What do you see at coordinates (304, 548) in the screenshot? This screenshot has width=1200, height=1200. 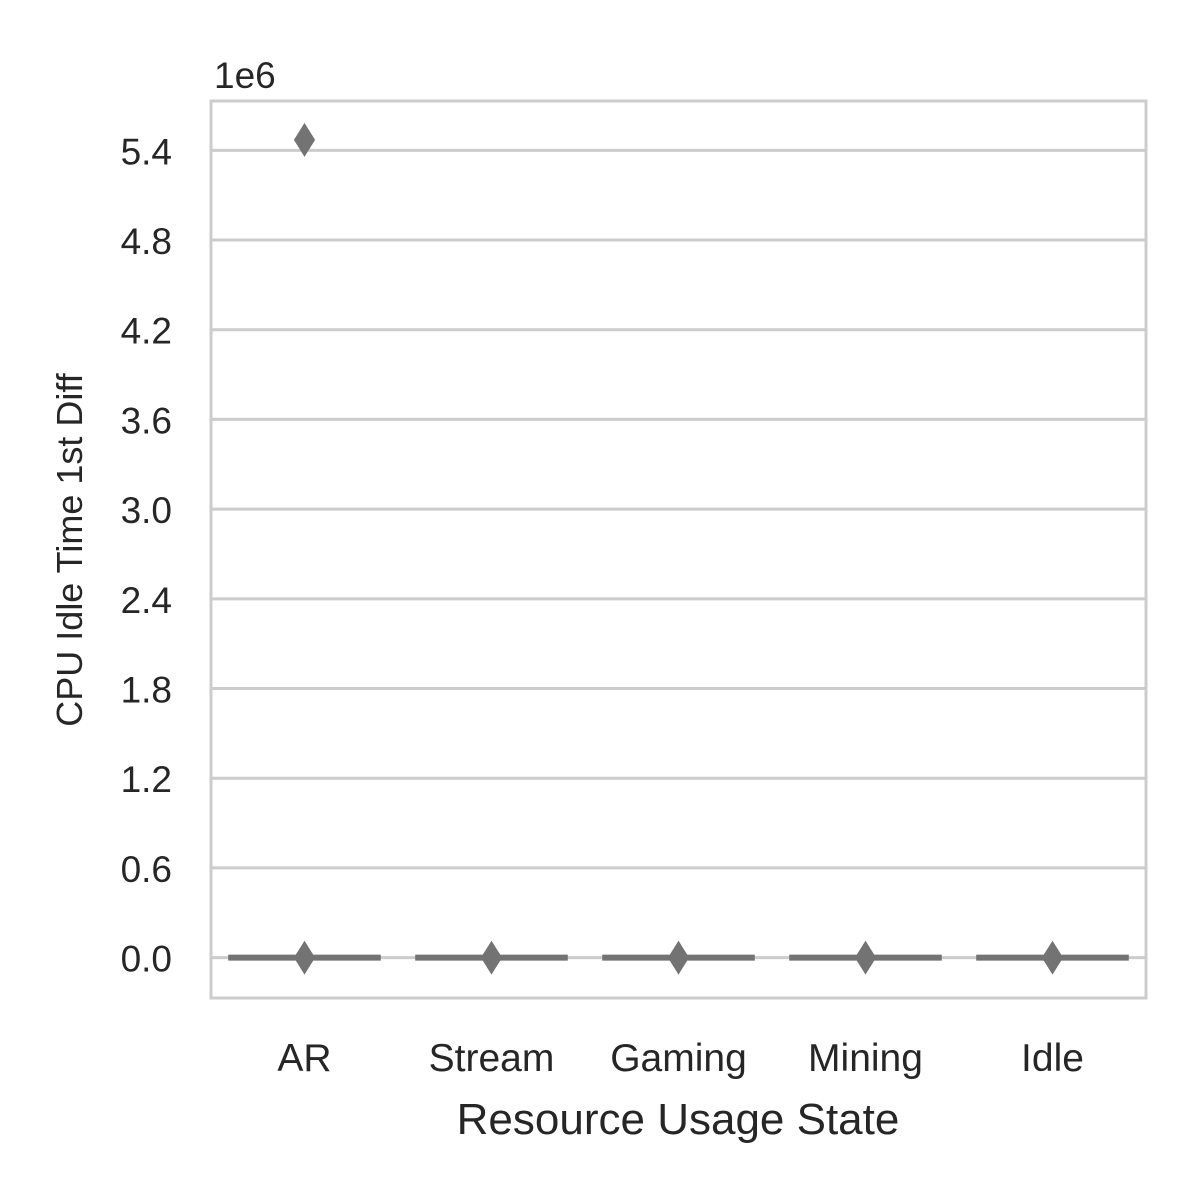 I see `box-ar` at bounding box center [304, 548].